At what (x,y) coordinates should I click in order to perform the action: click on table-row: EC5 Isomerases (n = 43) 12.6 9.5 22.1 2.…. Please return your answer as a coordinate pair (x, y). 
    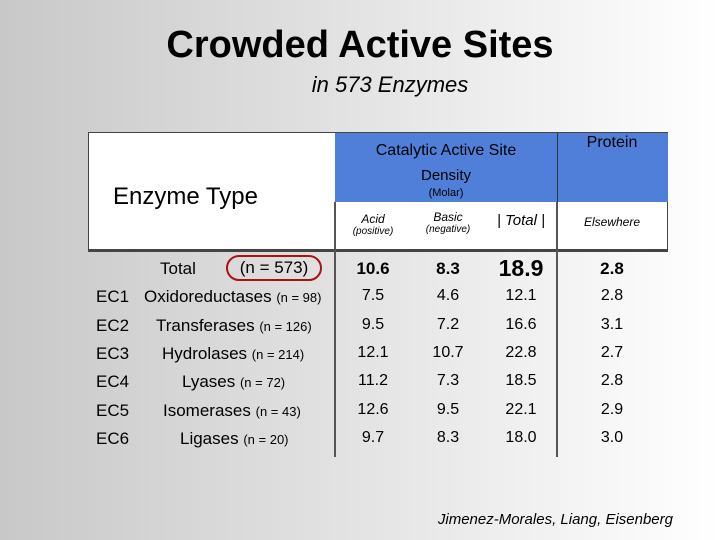
    Looking at the image, I should click on (360, 415).